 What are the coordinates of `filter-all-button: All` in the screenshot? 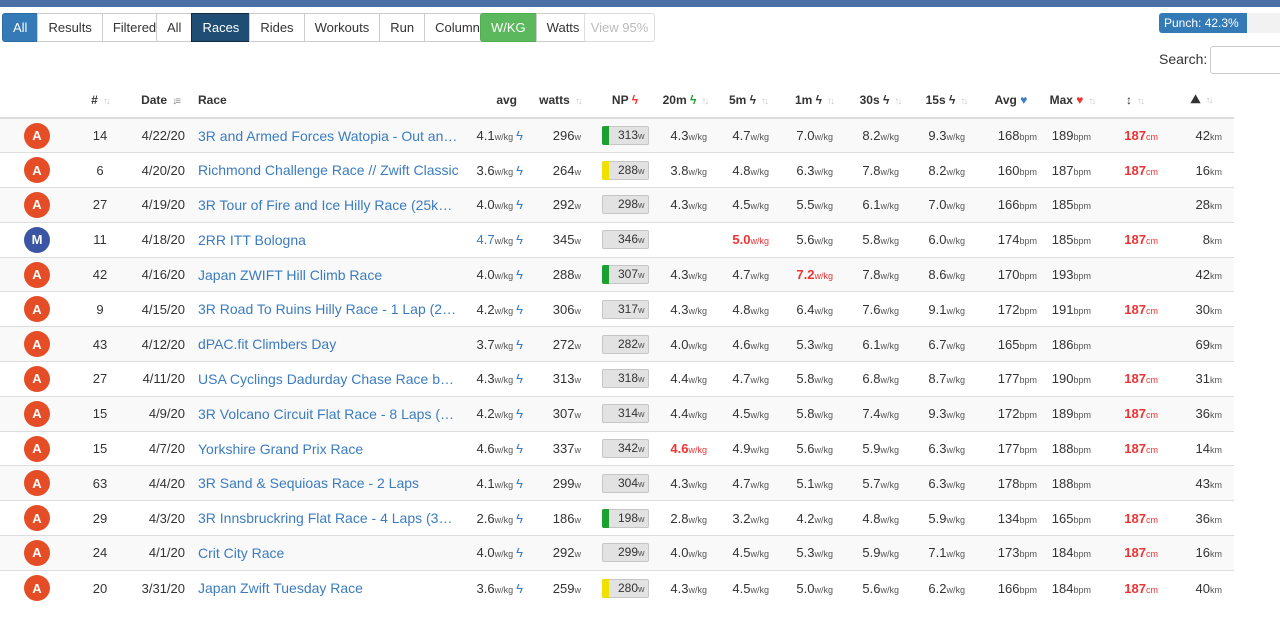 It's located at (20, 27).